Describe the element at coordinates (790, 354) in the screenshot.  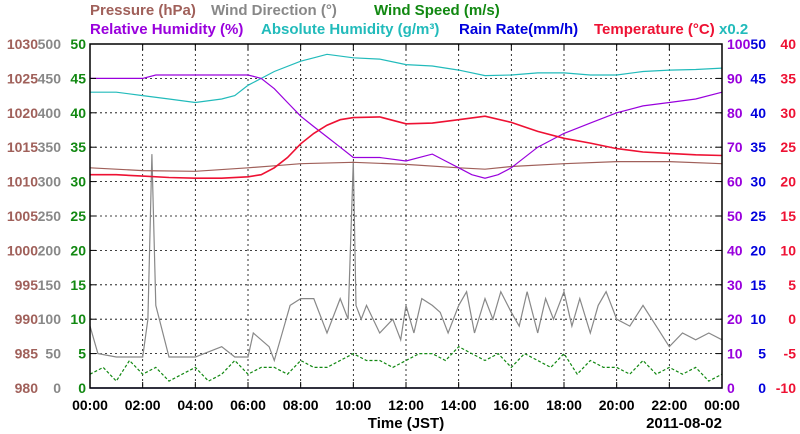
I see `y-tick-label-temp: -5` at that location.